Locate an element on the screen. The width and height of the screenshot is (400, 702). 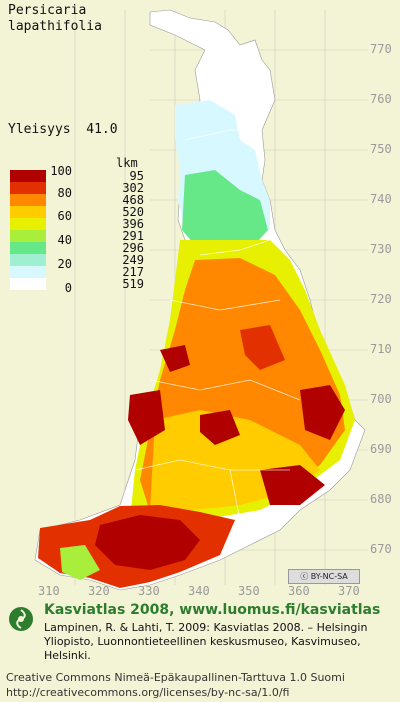
y-tick-label: 670 is located at coordinates (381, 549).